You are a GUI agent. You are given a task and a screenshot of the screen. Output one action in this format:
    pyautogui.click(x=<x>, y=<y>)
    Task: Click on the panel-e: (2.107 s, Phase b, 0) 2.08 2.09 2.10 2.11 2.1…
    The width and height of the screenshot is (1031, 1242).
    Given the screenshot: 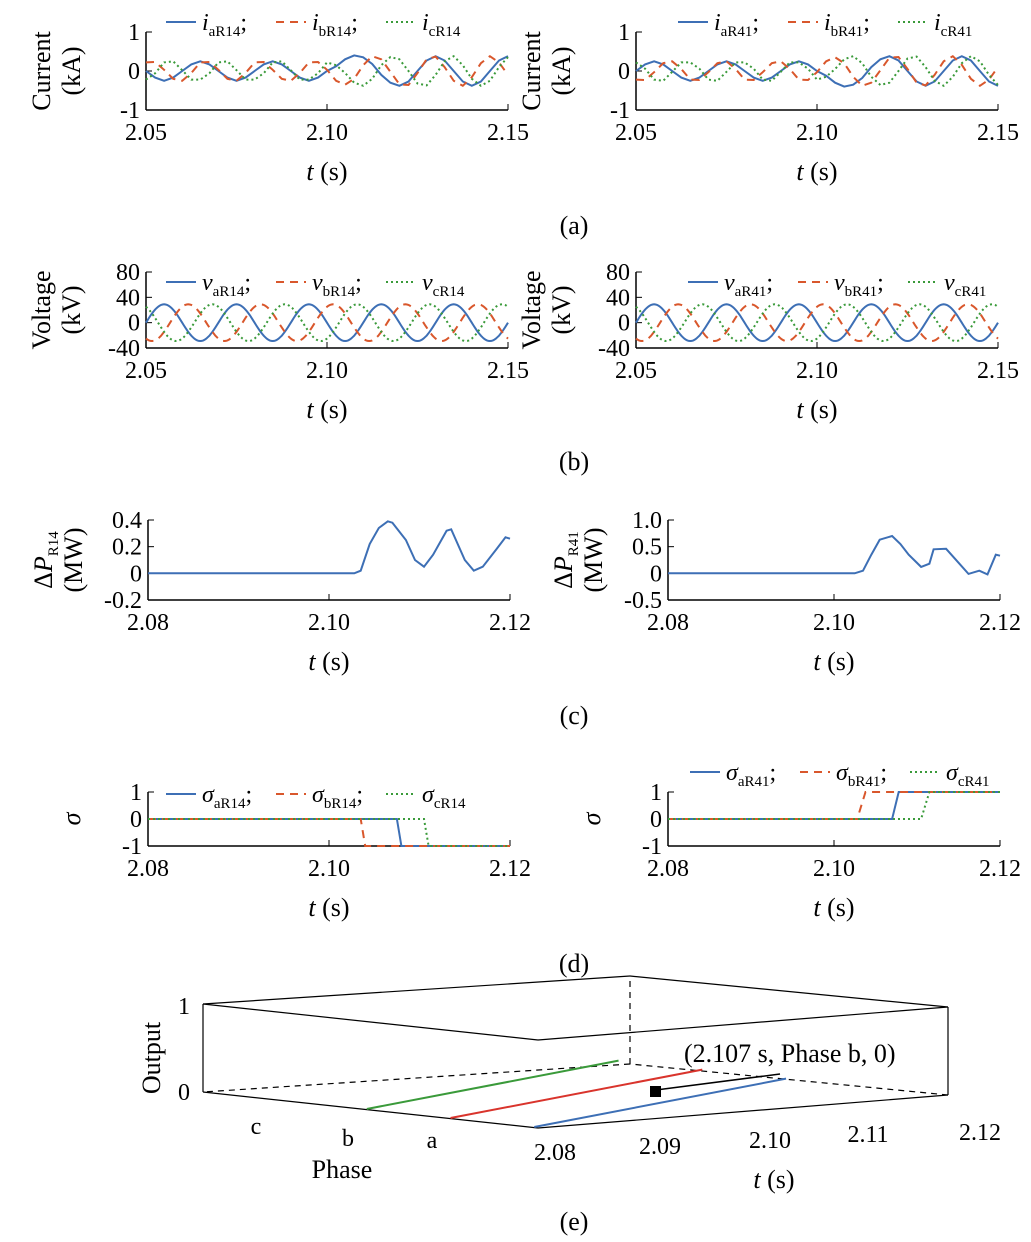 What is the action you would take?
    pyautogui.click(x=569, y=1084)
    